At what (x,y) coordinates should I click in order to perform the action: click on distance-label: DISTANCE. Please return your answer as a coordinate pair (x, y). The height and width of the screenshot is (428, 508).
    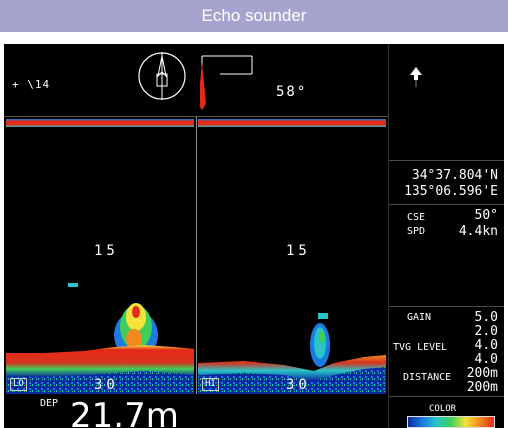
    Looking at the image, I should click on (427, 377).